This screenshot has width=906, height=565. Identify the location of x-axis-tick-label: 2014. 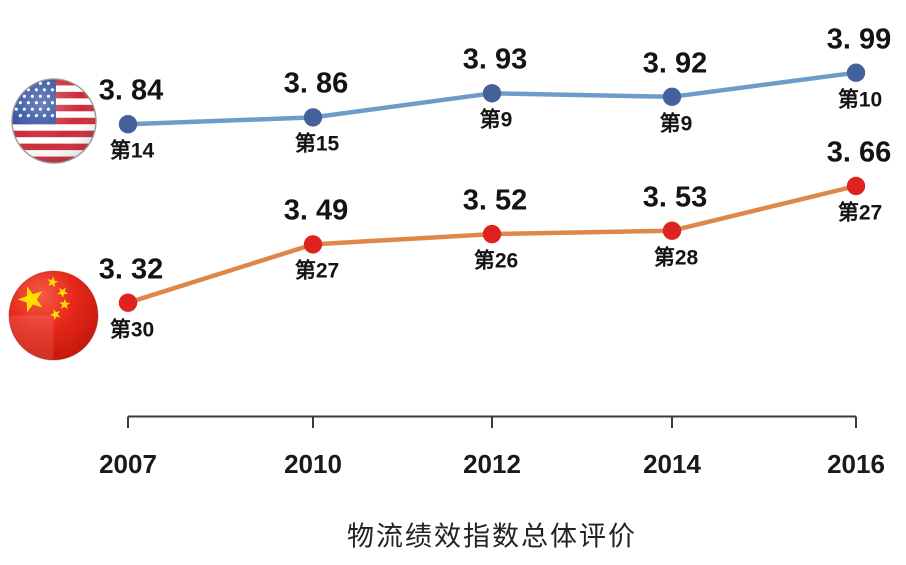
(672, 464).